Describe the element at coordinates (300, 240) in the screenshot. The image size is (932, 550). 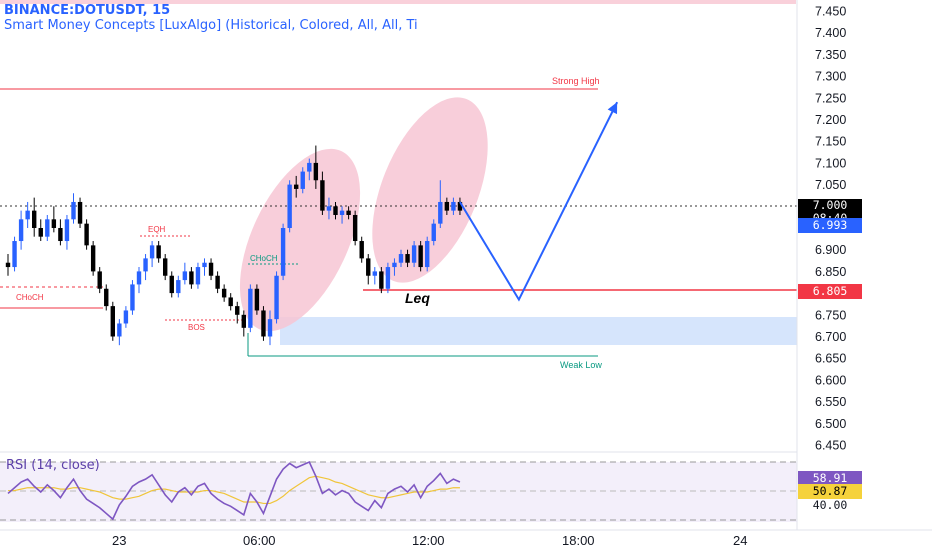
I see `highlight-ellipse-left` at that location.